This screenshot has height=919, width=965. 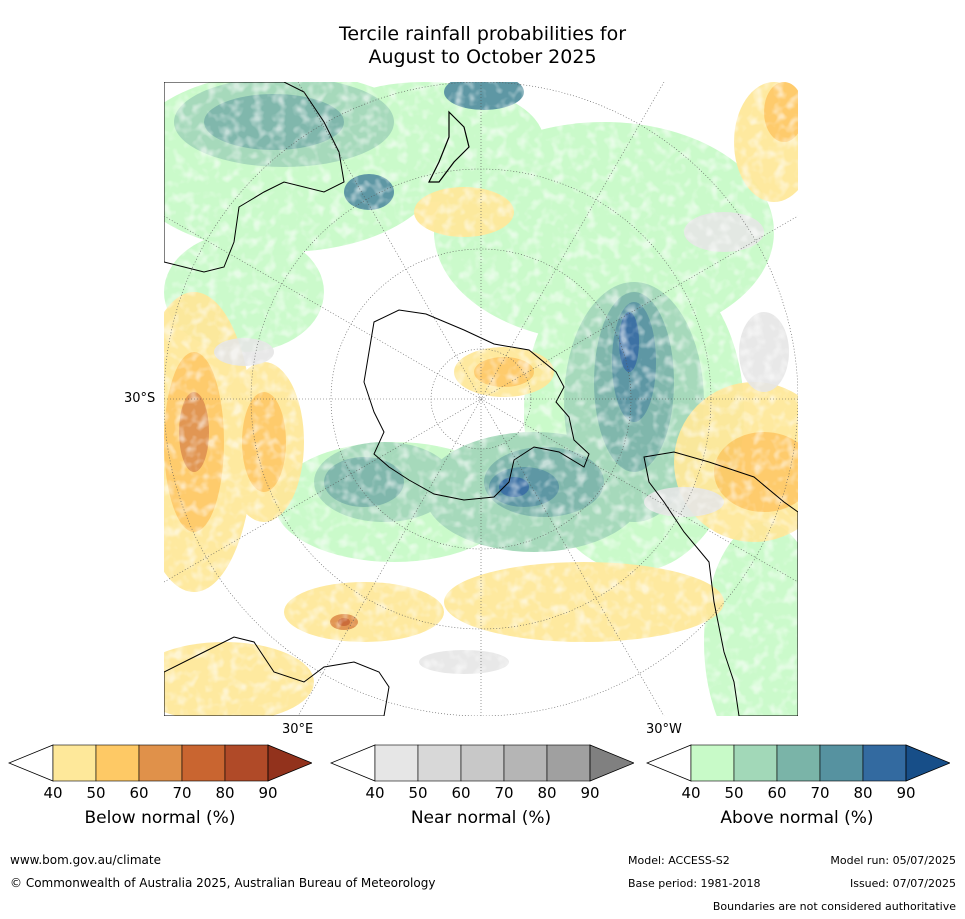 What do you see at coordinates (254, 177) in the screenshot?
I see `africa-coastline` at bounding box center [254, 177].